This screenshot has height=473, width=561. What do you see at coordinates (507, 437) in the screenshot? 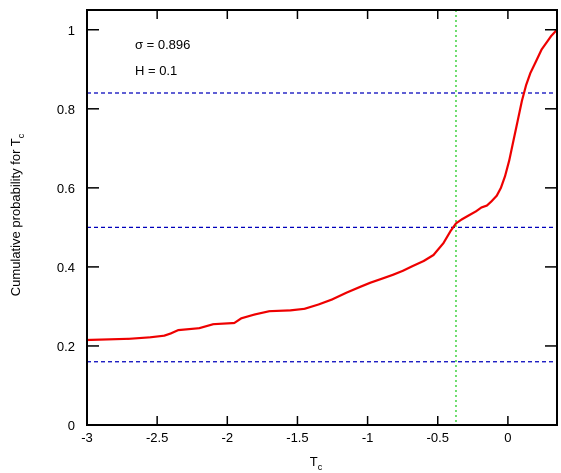
I see `x-tick-label: 0` at bounding box center [507, 437].